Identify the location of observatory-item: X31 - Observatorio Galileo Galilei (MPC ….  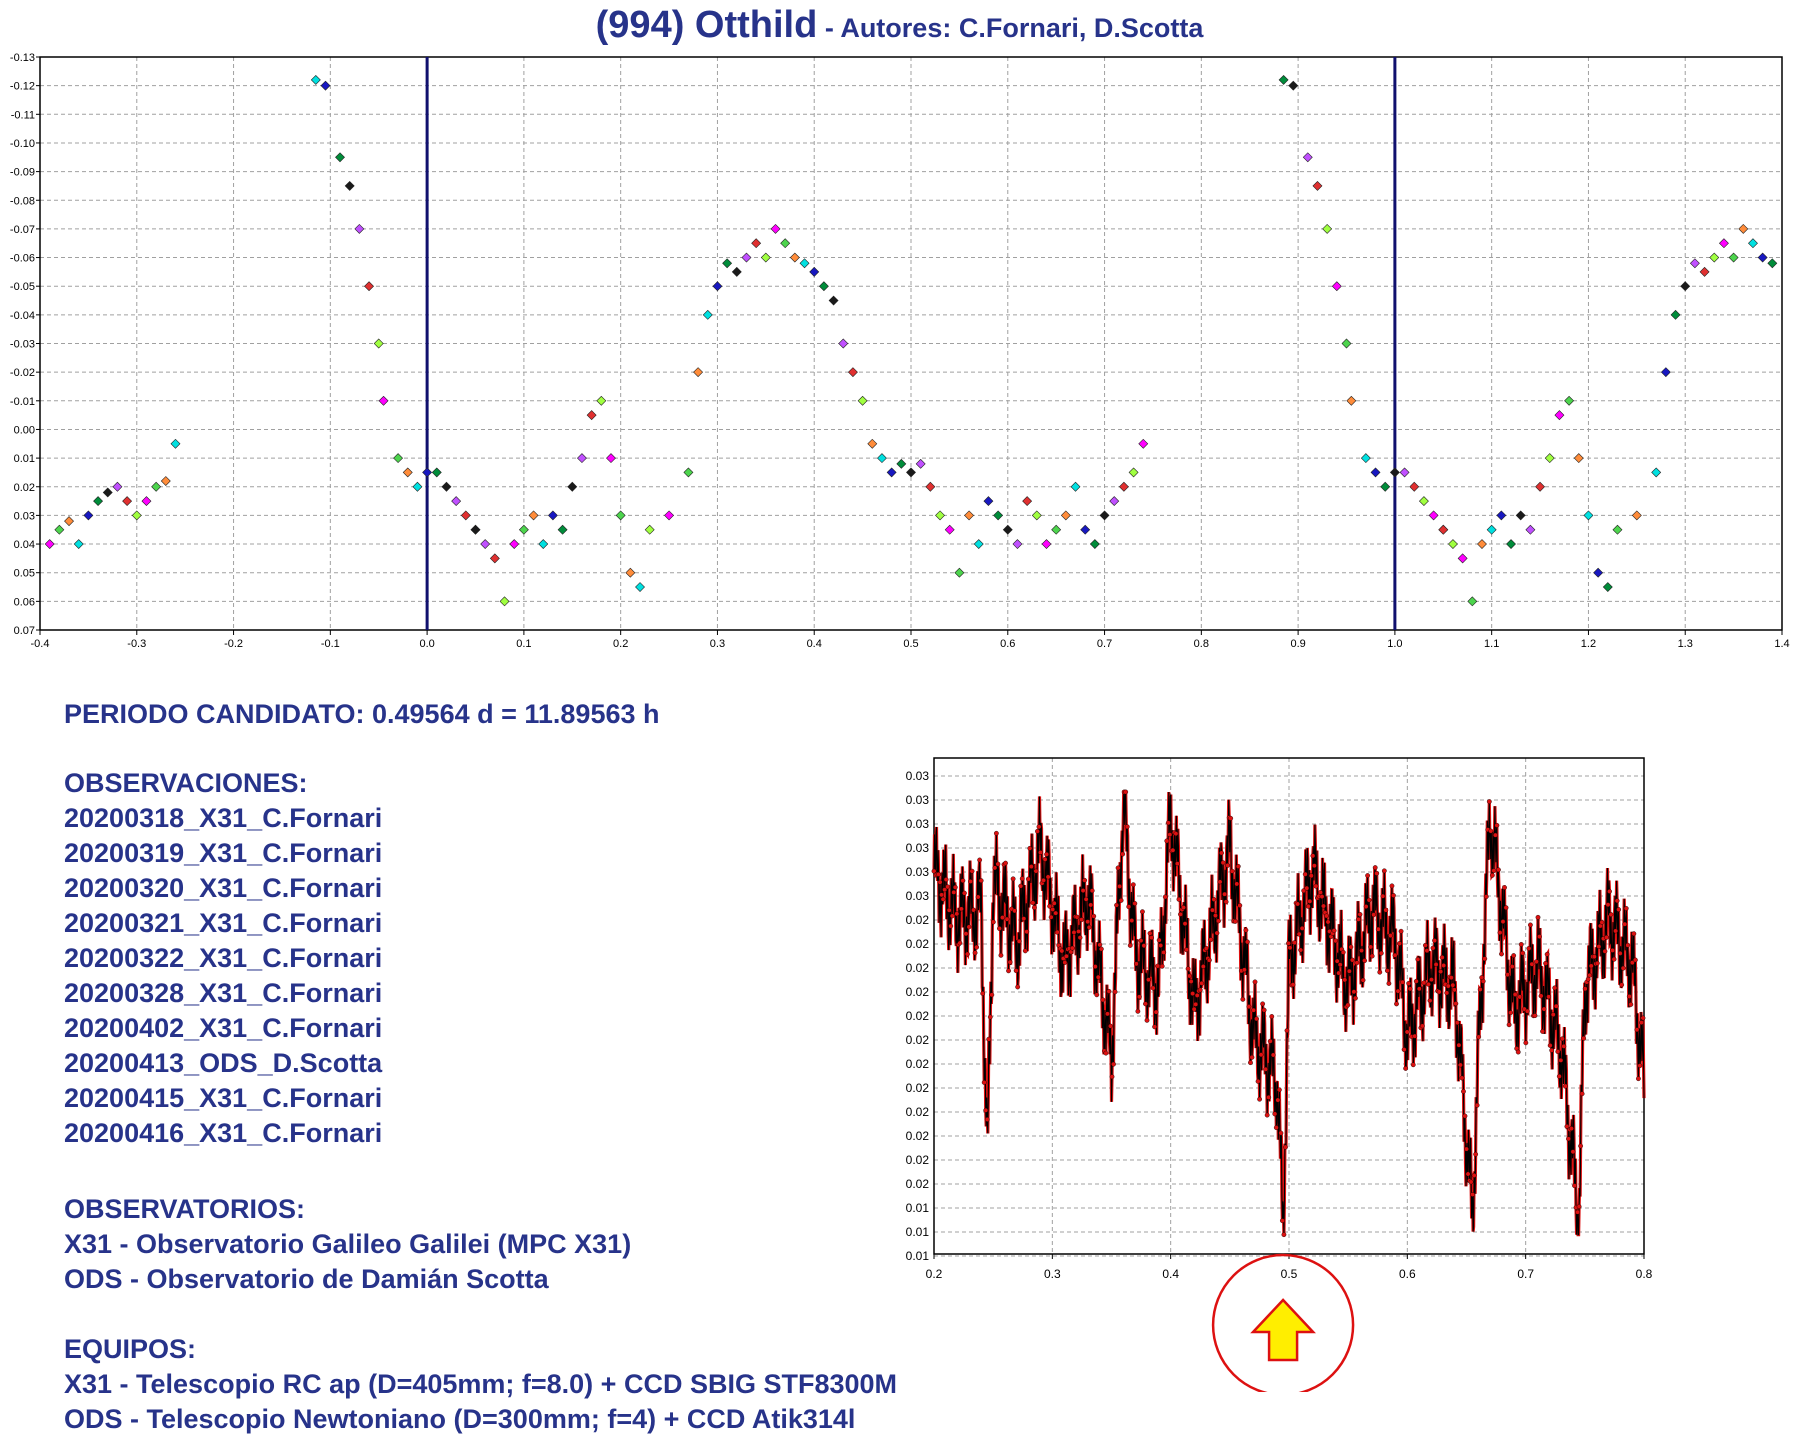
(348, 1244).